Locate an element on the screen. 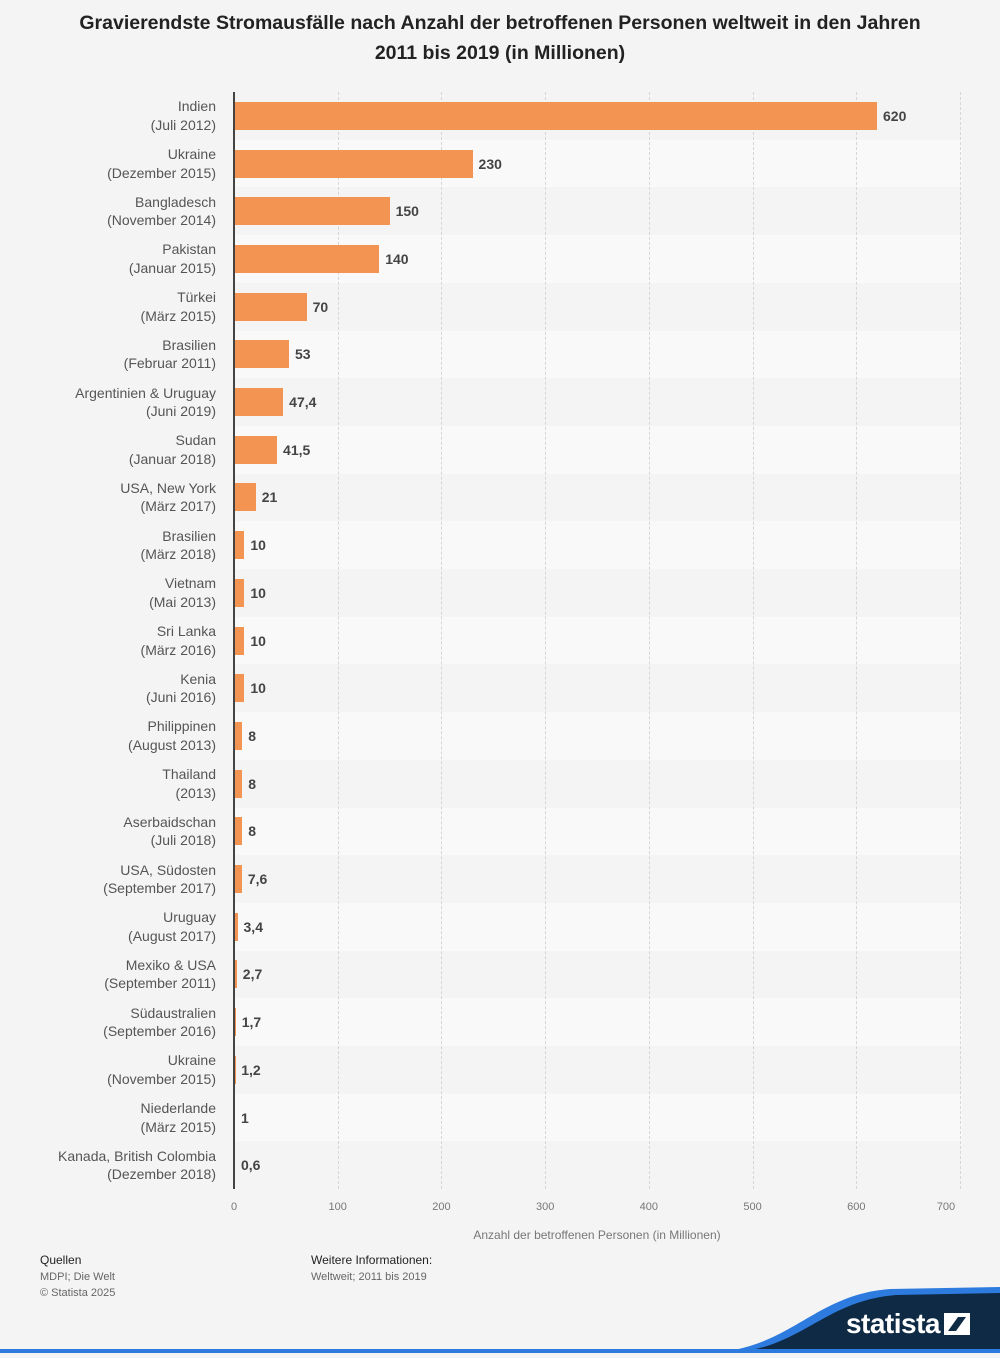 Image resolution: width=1000 pixels, height=1358 pixels. value-label: 70 is located at coordinates (321, 307).